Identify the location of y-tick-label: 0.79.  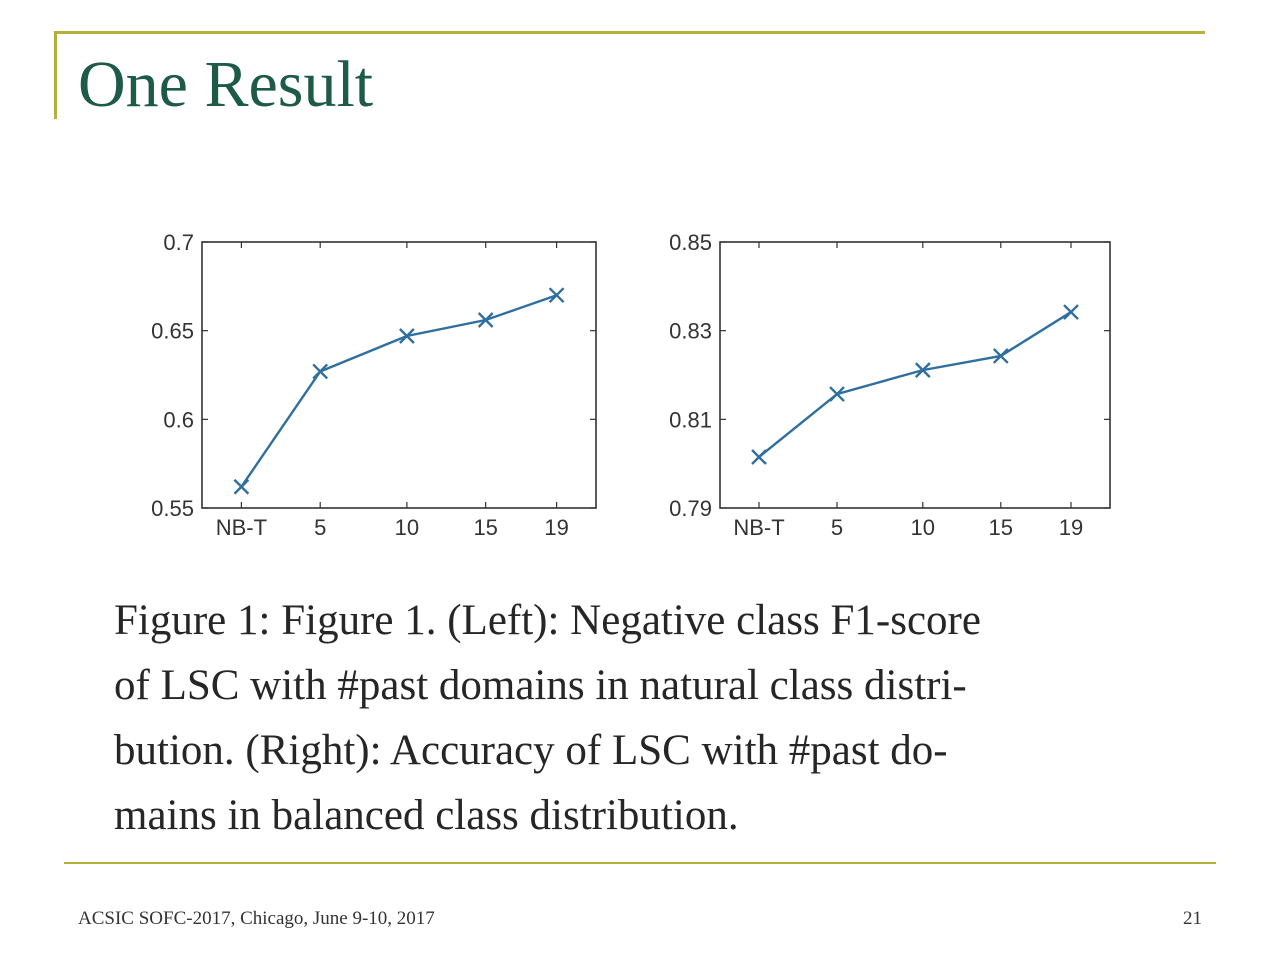
(690, 508).